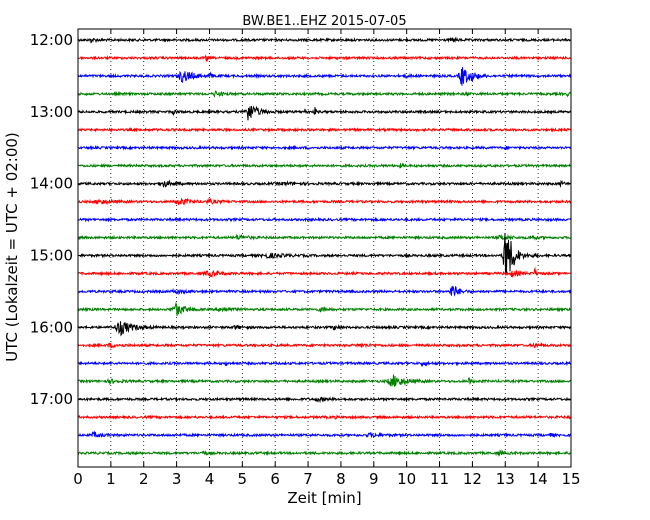 This screenshot has height=520, width=650. What do you see at coordinates (51, 112) in the screenshot?
I see `y-tick-label: 13:00` at bounding box center [51, 112].